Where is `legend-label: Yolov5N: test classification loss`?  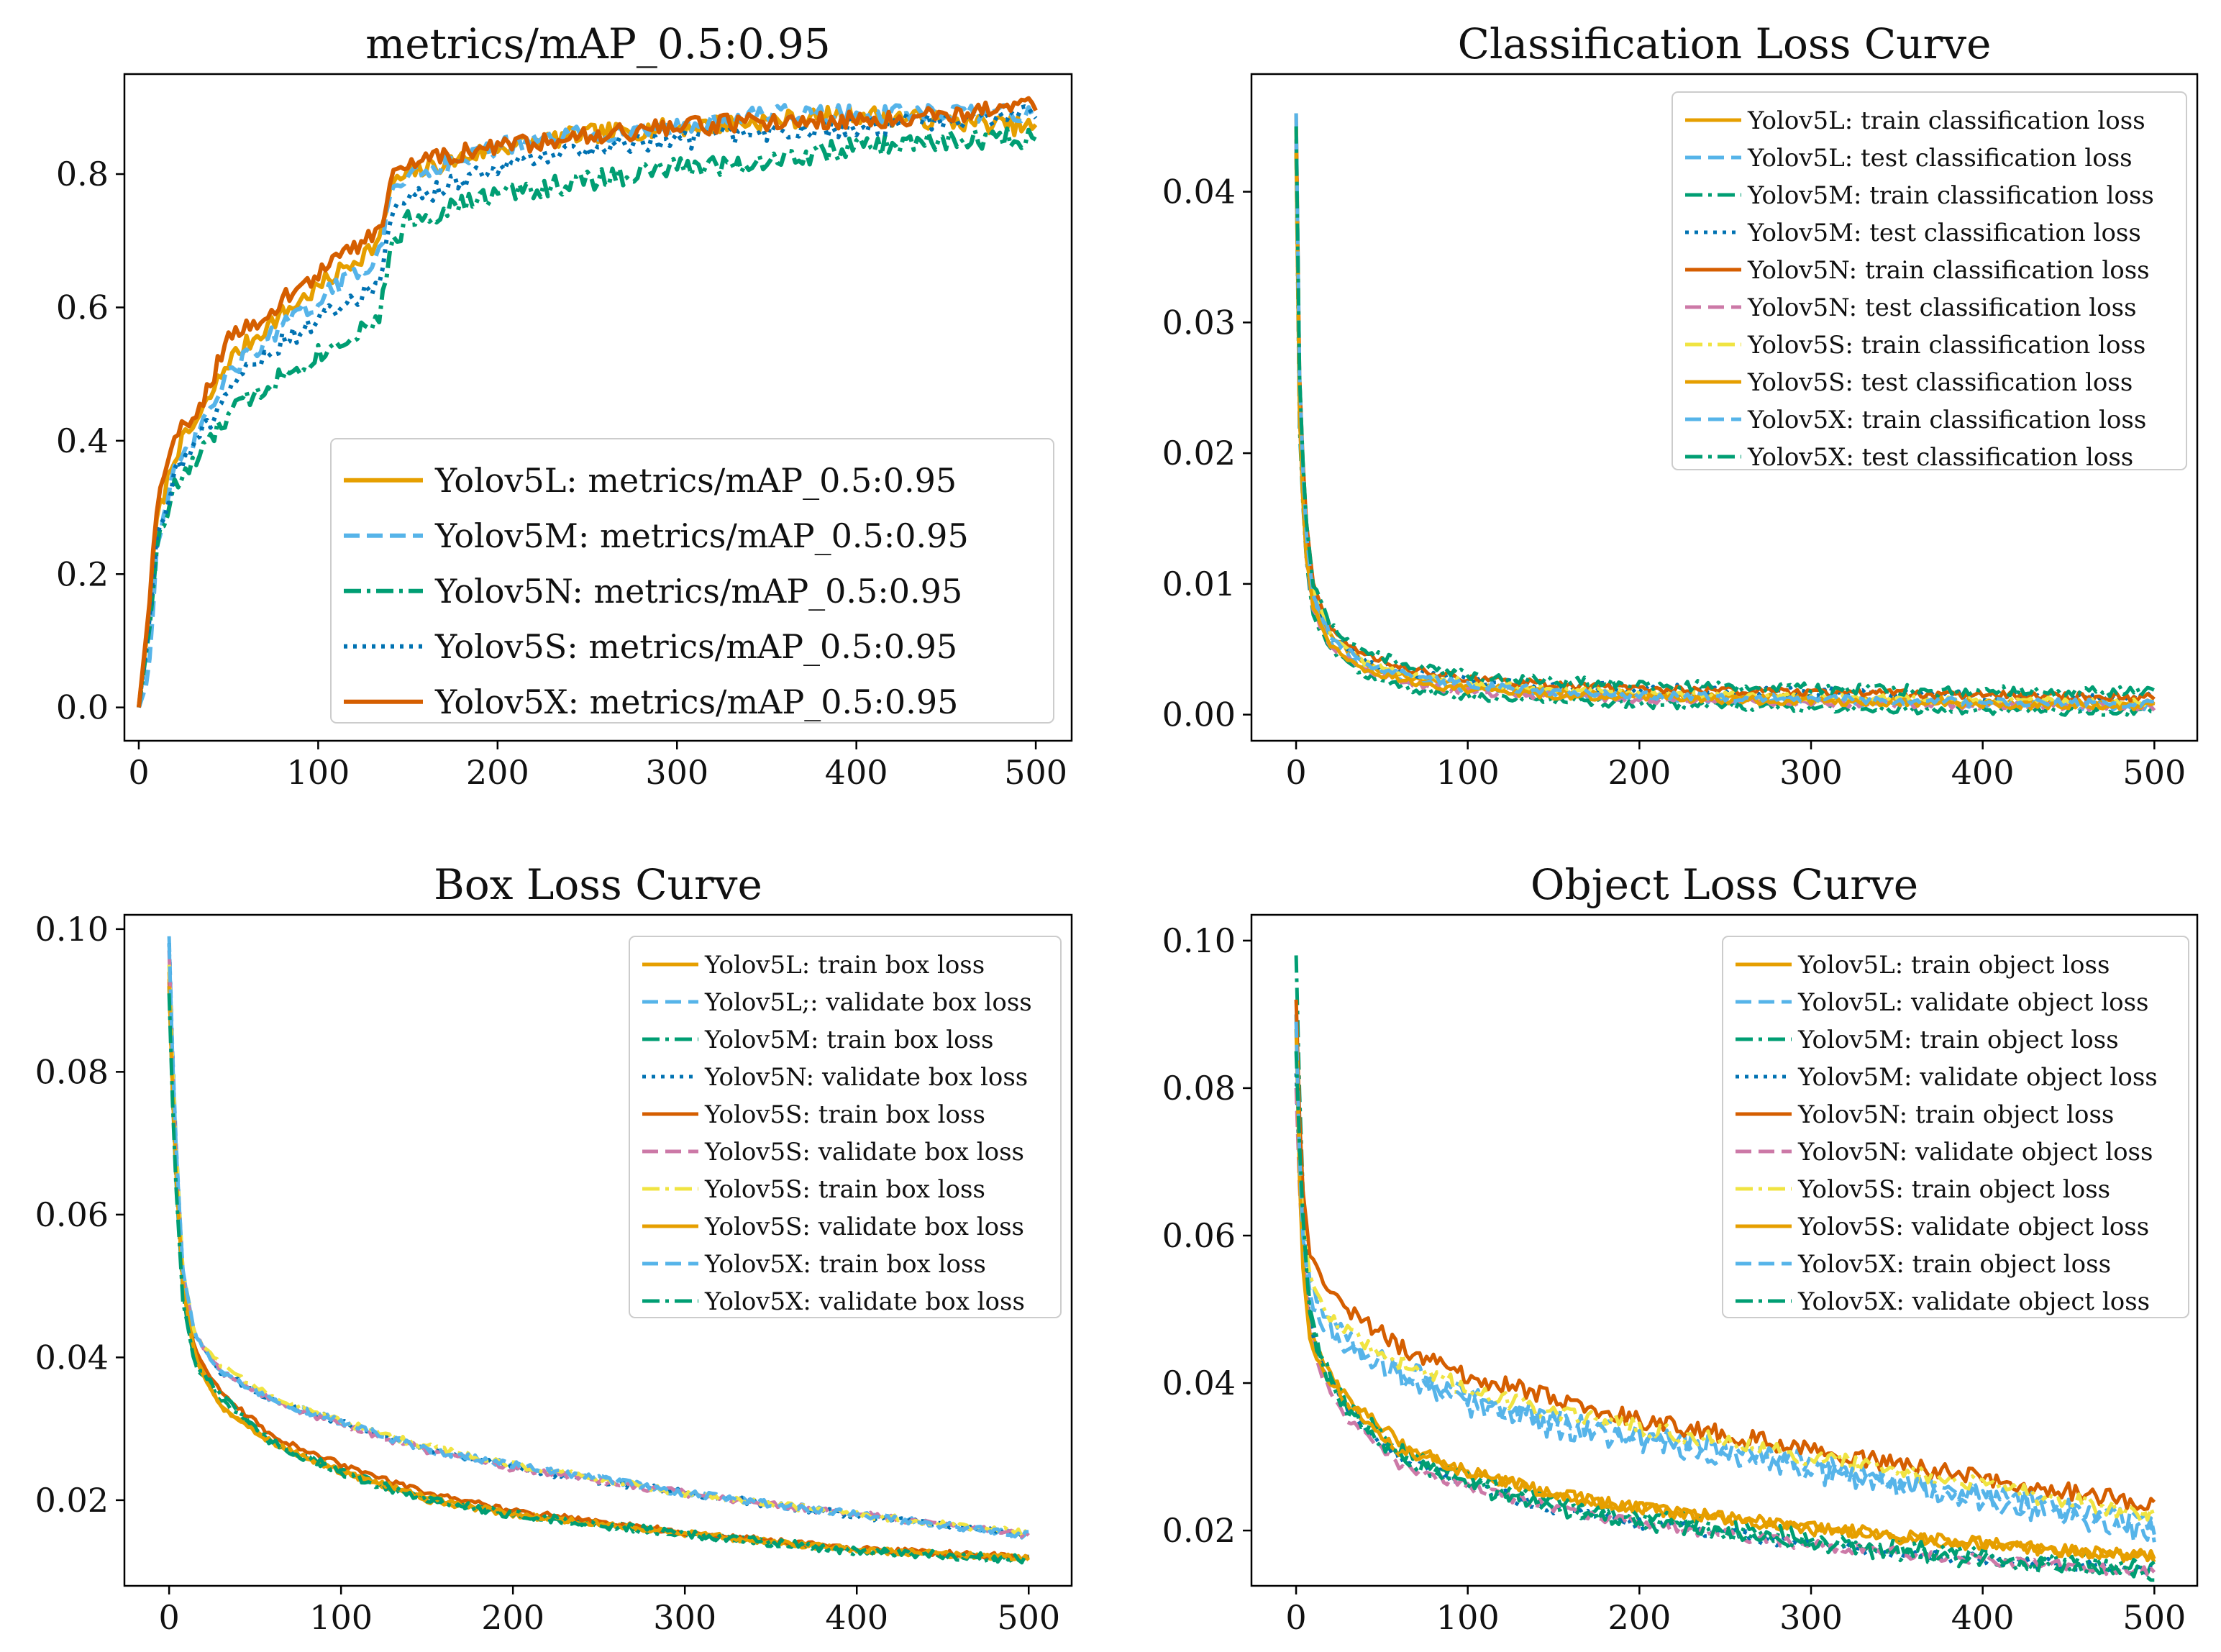 legend-label: Yolov5N: test classification loss is located at coordinates (1942, 307).